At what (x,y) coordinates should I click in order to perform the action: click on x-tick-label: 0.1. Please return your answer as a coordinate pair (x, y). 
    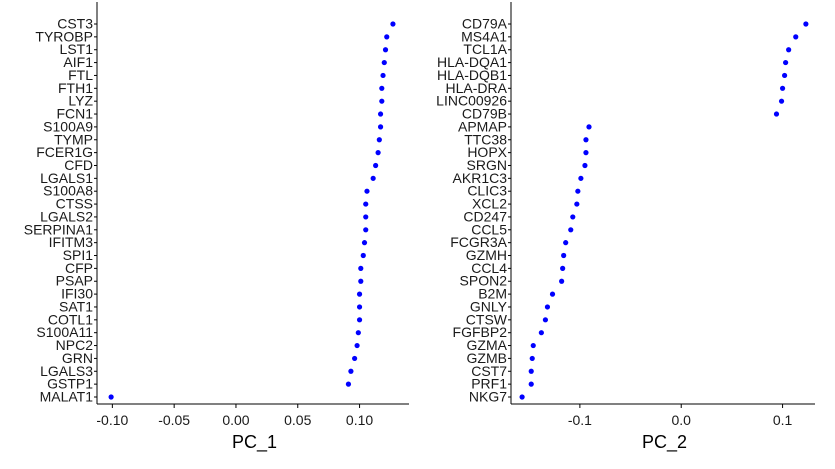
    Looking at the image, I should click on (783, 420).